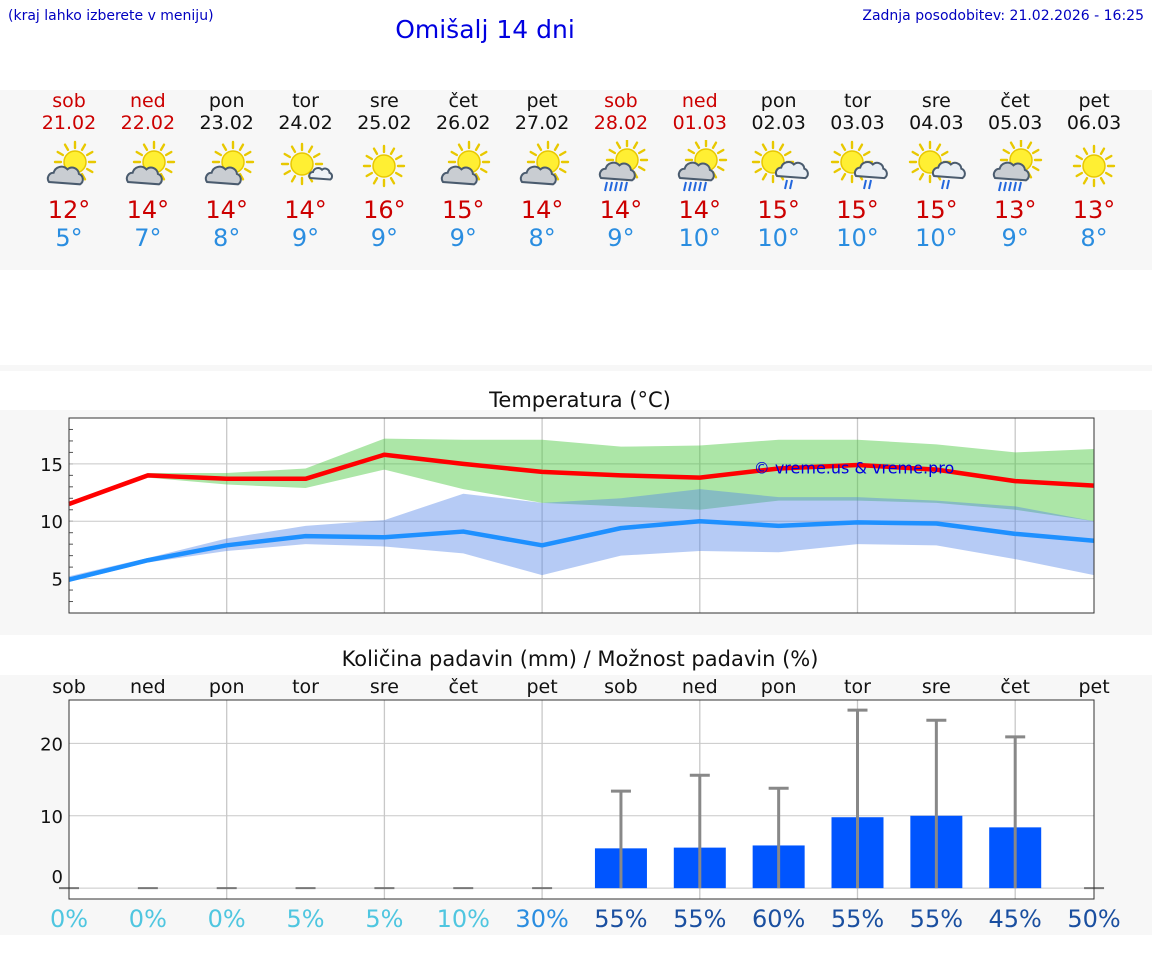 The image size is (1152, 975). Describe the element at coordinates (485, 29) in the screenshot. I see `page-title: Omišalj 14 dni` at that location.